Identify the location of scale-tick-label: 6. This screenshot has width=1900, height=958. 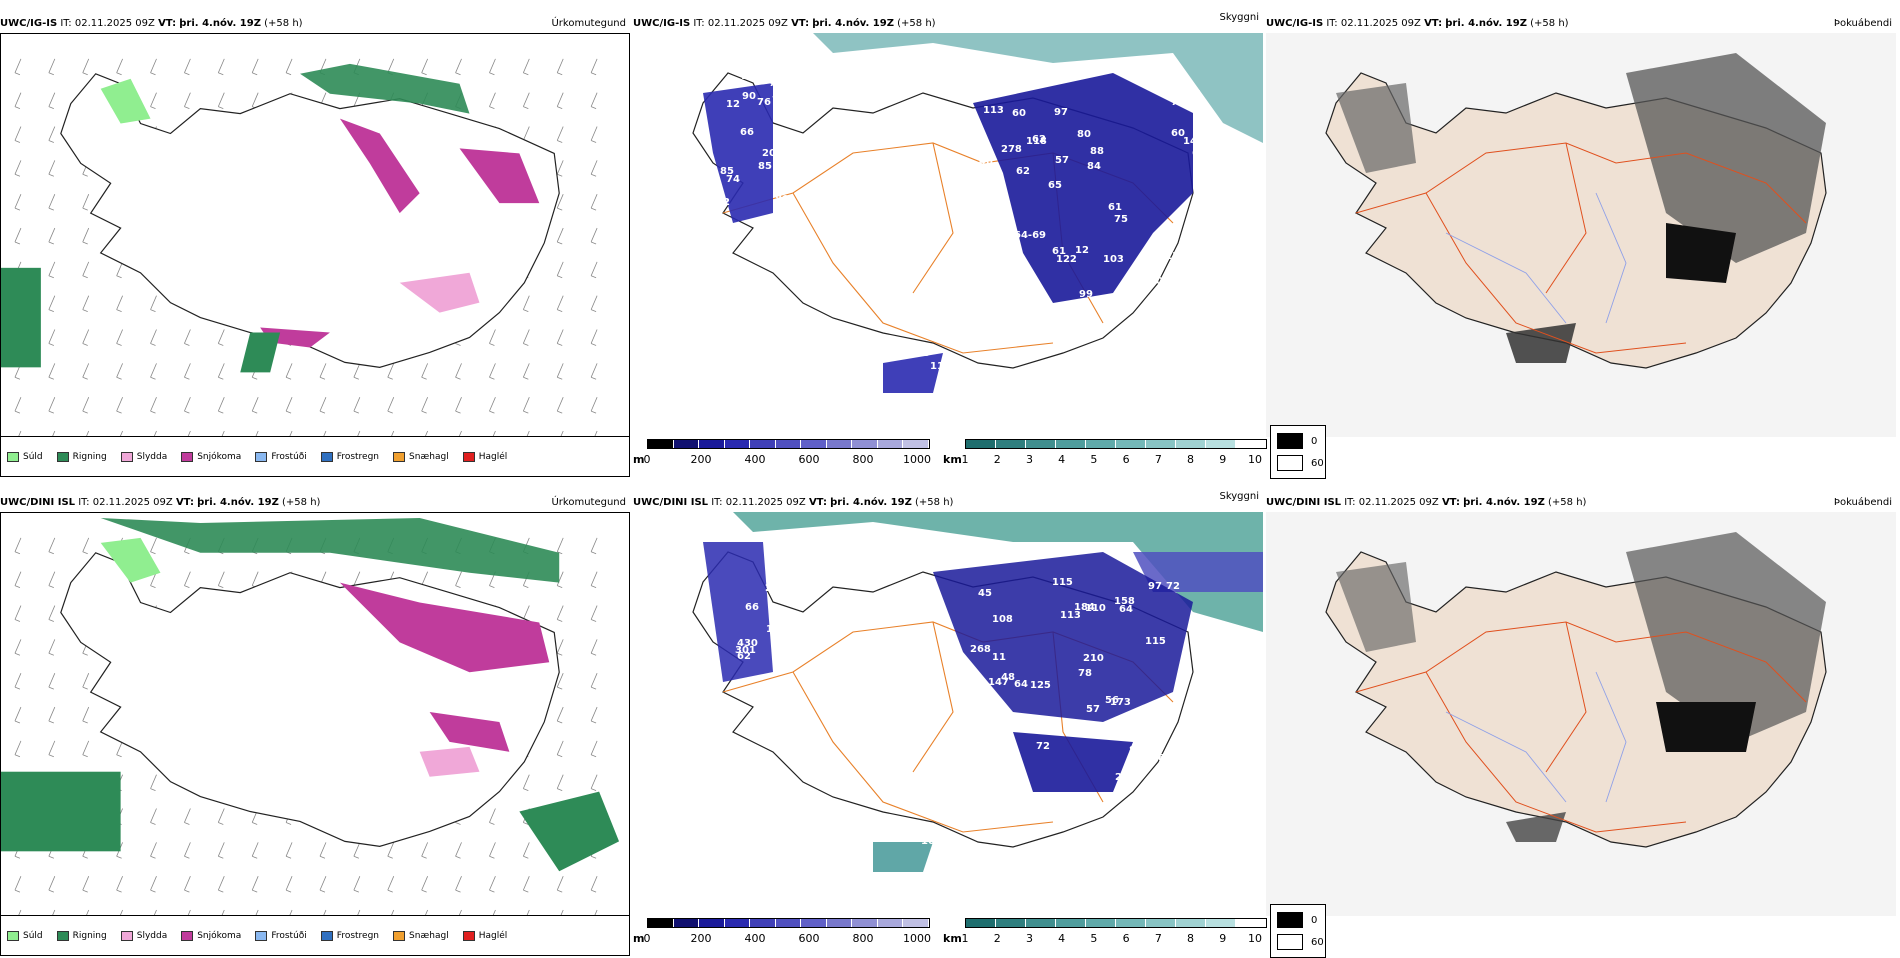
(1126, 938).